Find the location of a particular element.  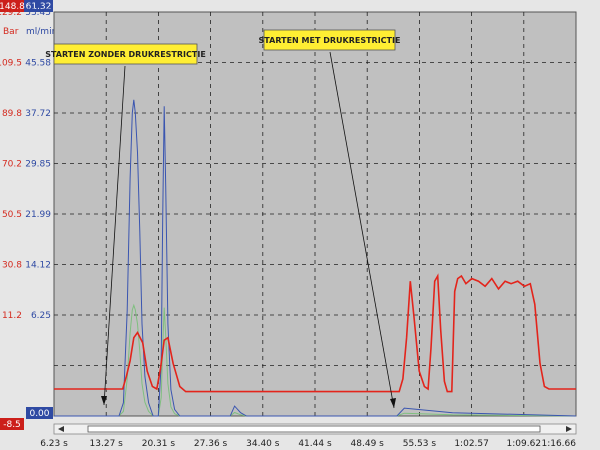

x-tick-label: 41.44 s is located at coordinates (315, 444).